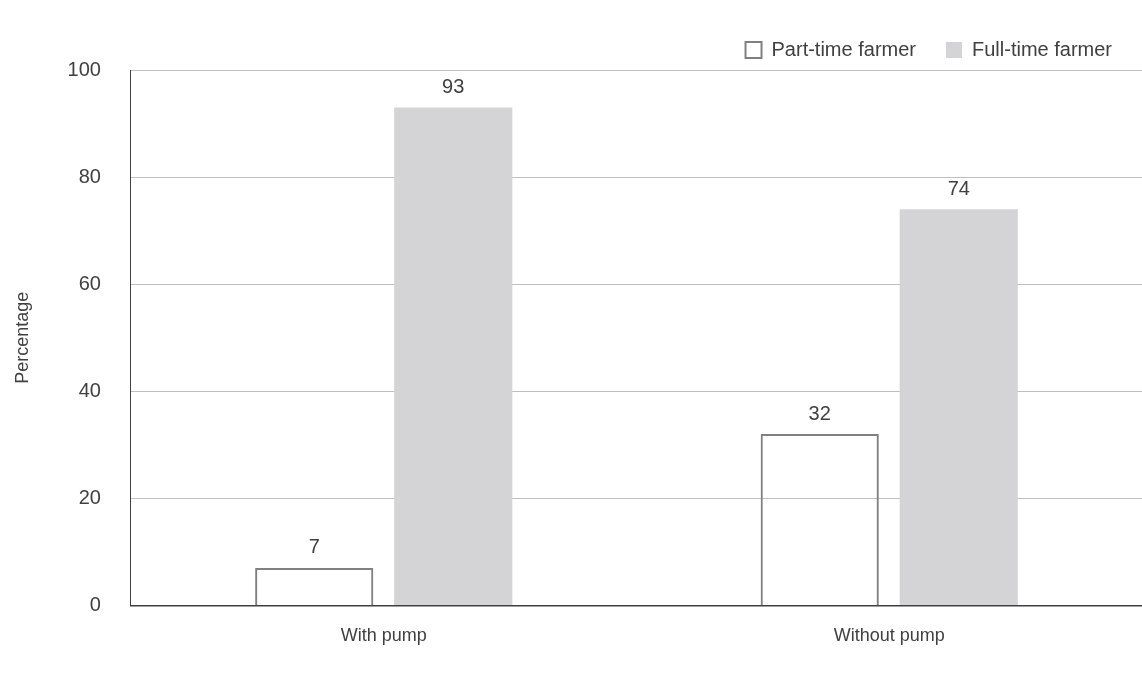  What do you see at coordinates (889, 635) in the screenshot?
I see `x-tick-label: Without pump` at bounding box center [889, 635].